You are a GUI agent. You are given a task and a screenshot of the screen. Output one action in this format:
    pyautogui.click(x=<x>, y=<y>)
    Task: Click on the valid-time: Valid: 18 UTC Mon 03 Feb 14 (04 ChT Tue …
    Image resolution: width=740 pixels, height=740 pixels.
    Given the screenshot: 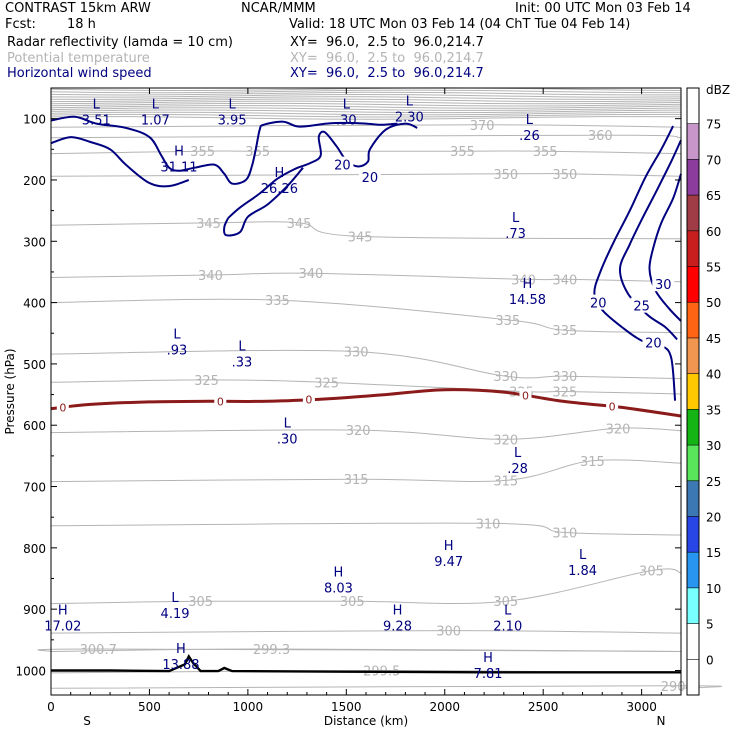 What is the action you would take?
    pyautogui.click(x=460, y=24)
    